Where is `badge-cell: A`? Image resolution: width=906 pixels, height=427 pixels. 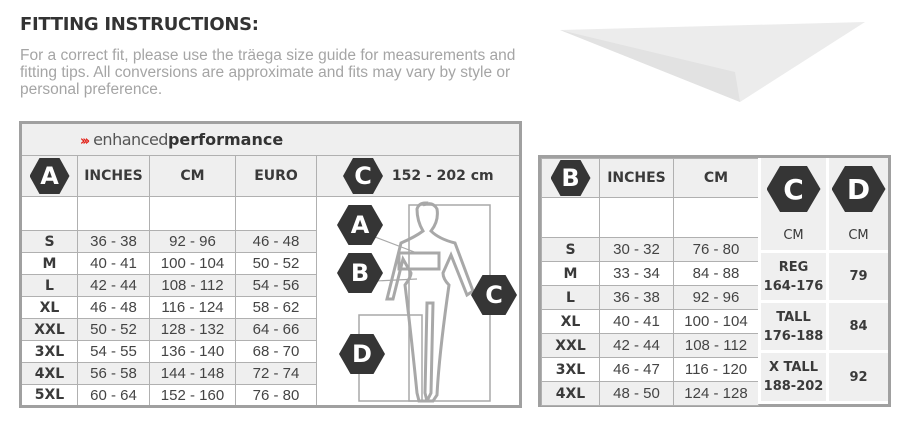
badge-cell: A is located at coordinates (49, 176).